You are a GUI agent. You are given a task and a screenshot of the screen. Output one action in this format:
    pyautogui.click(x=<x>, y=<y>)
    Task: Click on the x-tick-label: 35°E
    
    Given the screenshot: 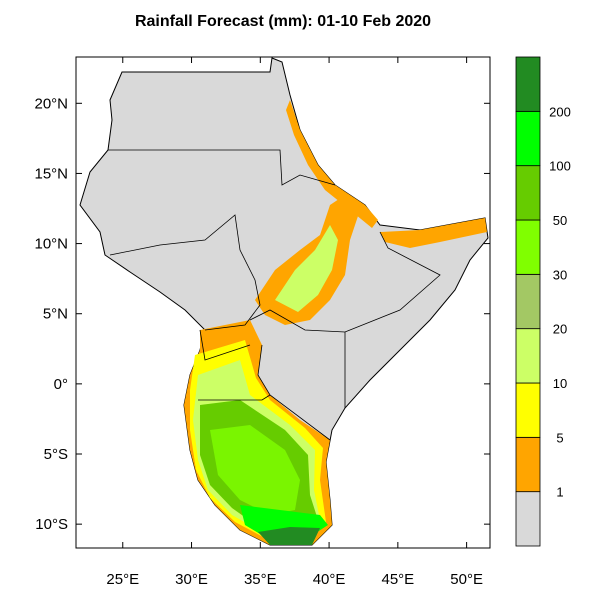 What is the action you would take?
    pyautogui.click(x=260, y=579)
    